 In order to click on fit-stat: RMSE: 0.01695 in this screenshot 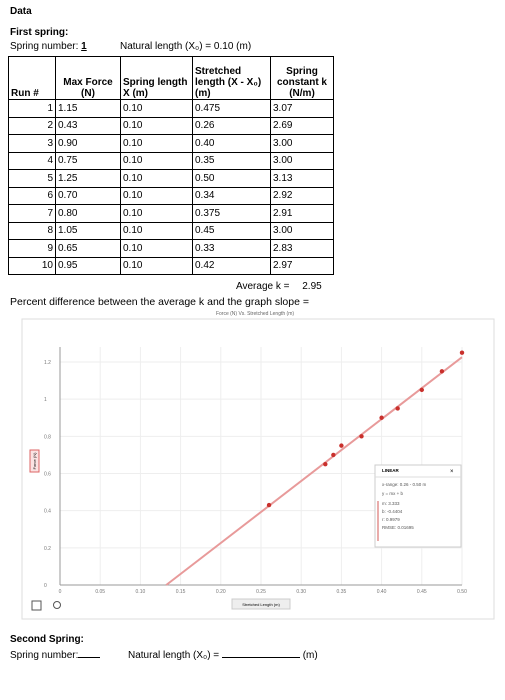, I will do `click(398, 527)`.